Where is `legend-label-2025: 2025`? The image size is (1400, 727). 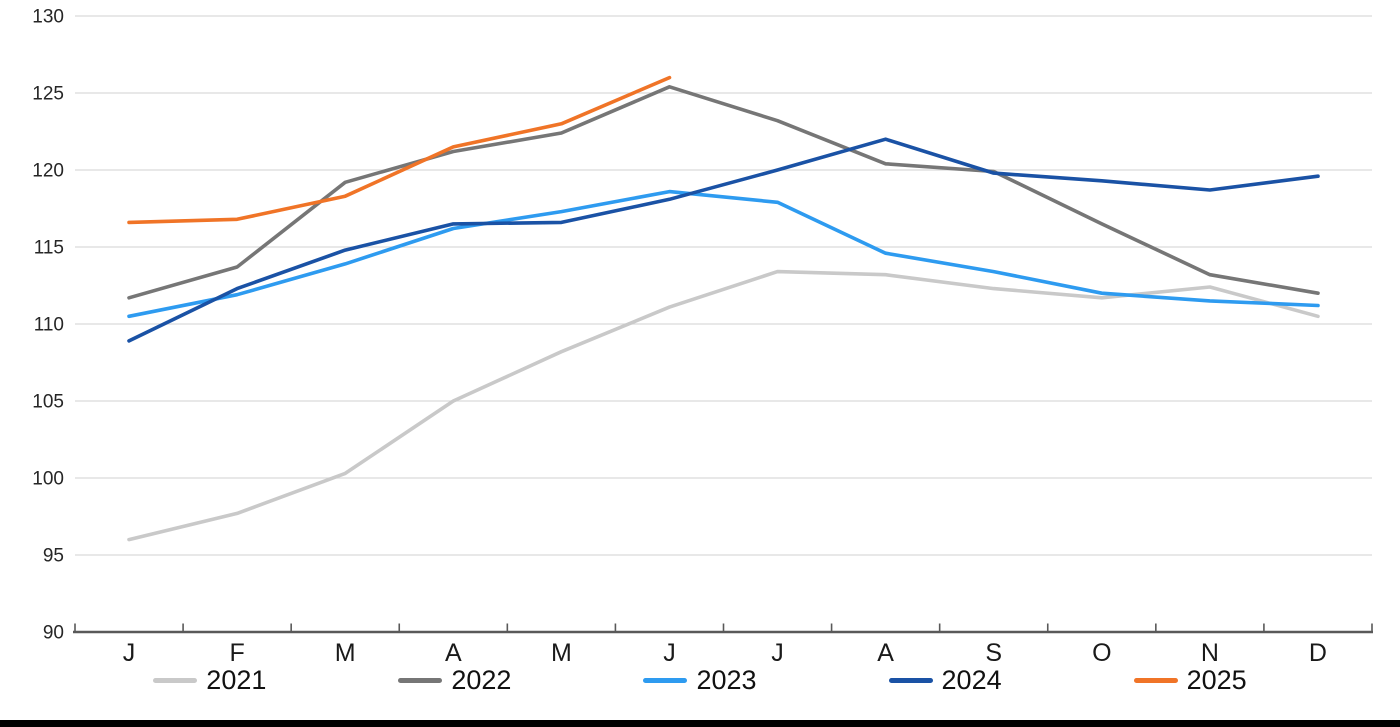 legend-label-2025: 2025 is located at coordinates (1216, 680).